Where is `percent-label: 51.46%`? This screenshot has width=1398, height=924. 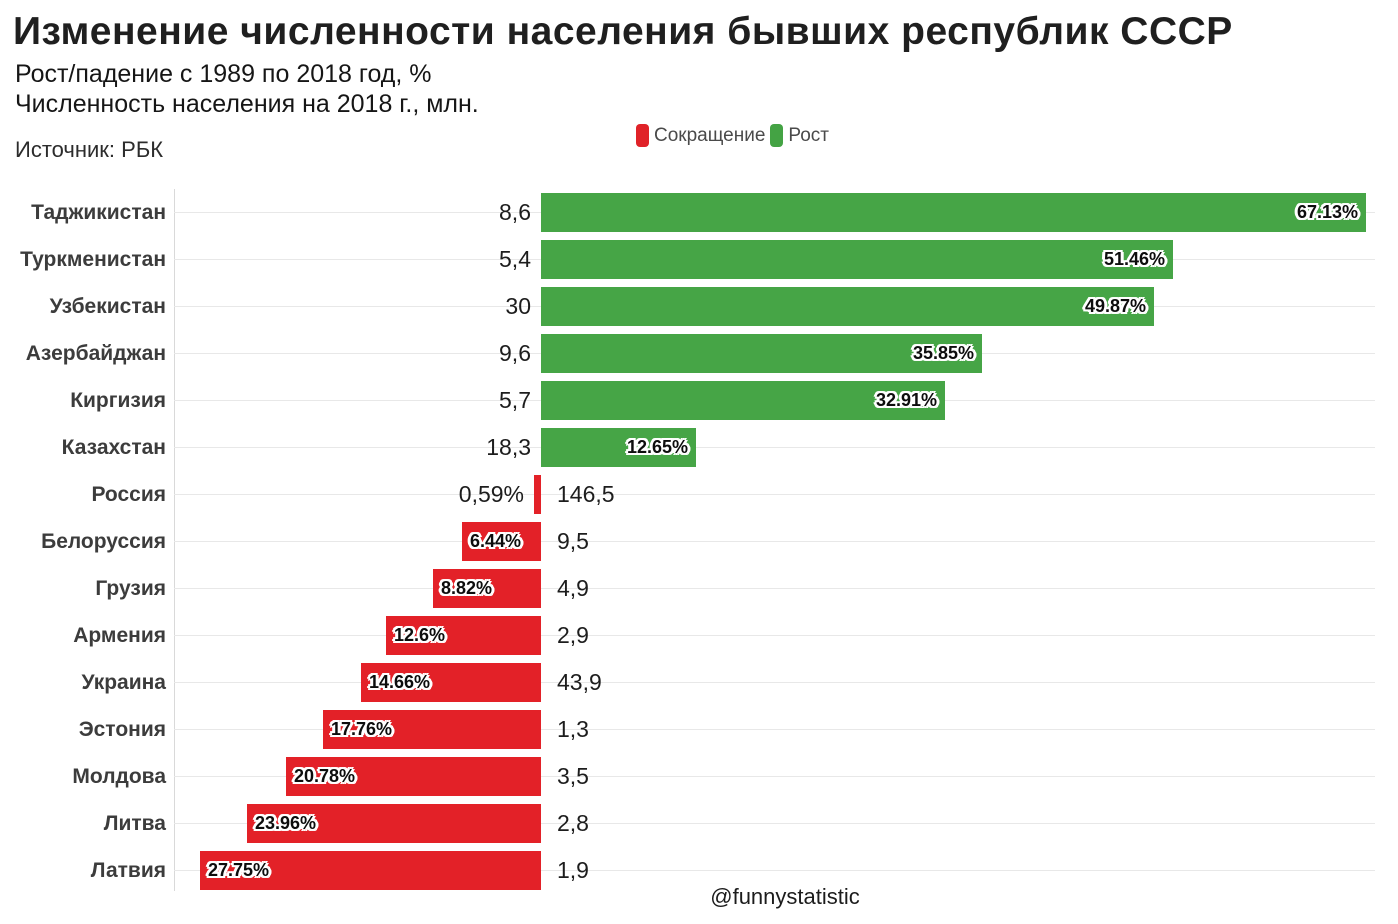 percent-label: 51.46% is located at coordinates (1134, 259).